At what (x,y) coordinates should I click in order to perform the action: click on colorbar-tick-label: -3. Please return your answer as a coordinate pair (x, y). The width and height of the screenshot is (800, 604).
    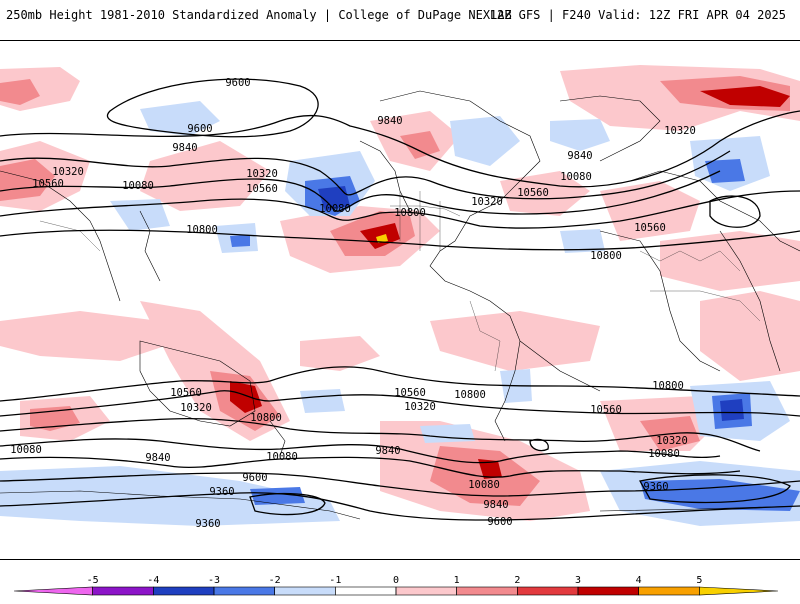
    Looking at the image, I should click on (214, 580).